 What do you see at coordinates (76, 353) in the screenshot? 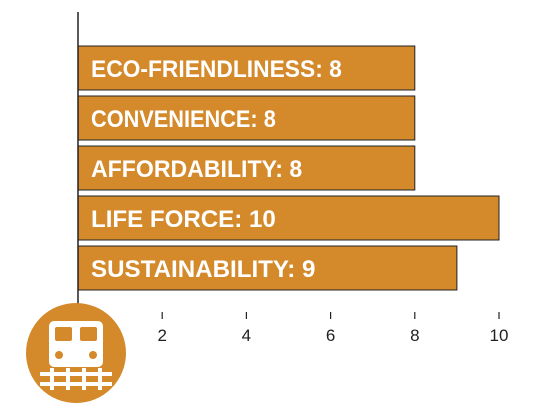
I see `train-icon-badge` at bounding box center [76, 353].